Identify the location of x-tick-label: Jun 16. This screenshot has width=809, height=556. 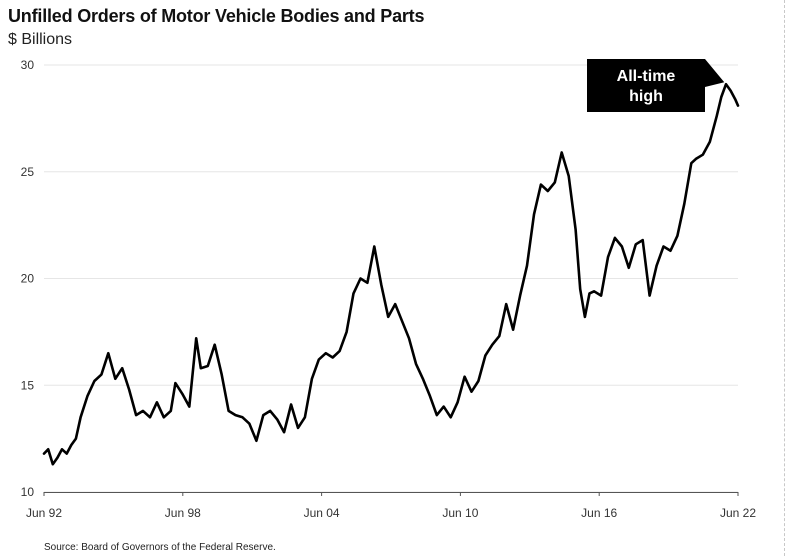
(599, 513).